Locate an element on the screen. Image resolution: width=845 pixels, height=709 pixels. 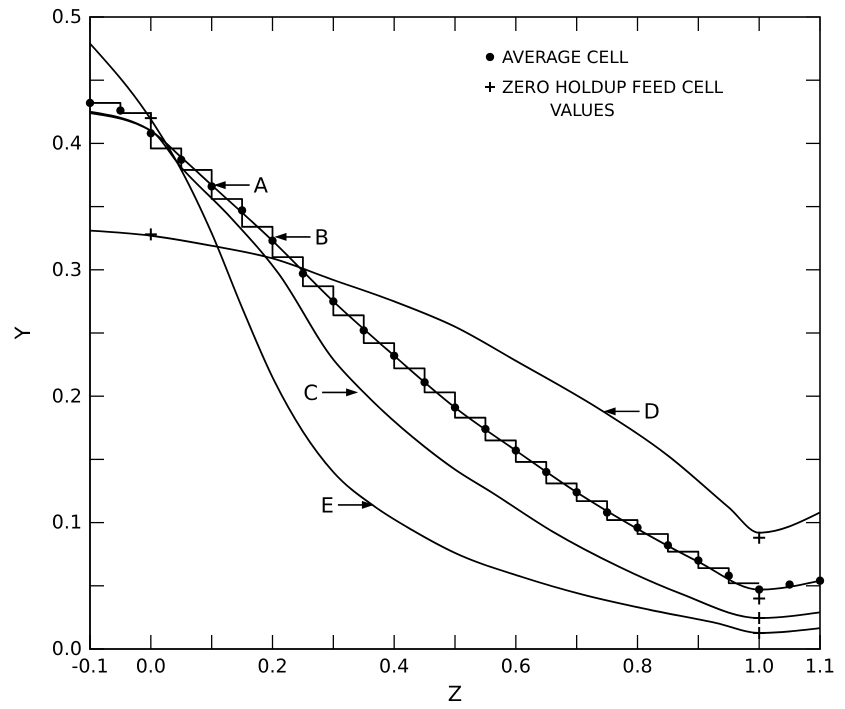
x-axis-title: Z is located at coordinates (455, 694).